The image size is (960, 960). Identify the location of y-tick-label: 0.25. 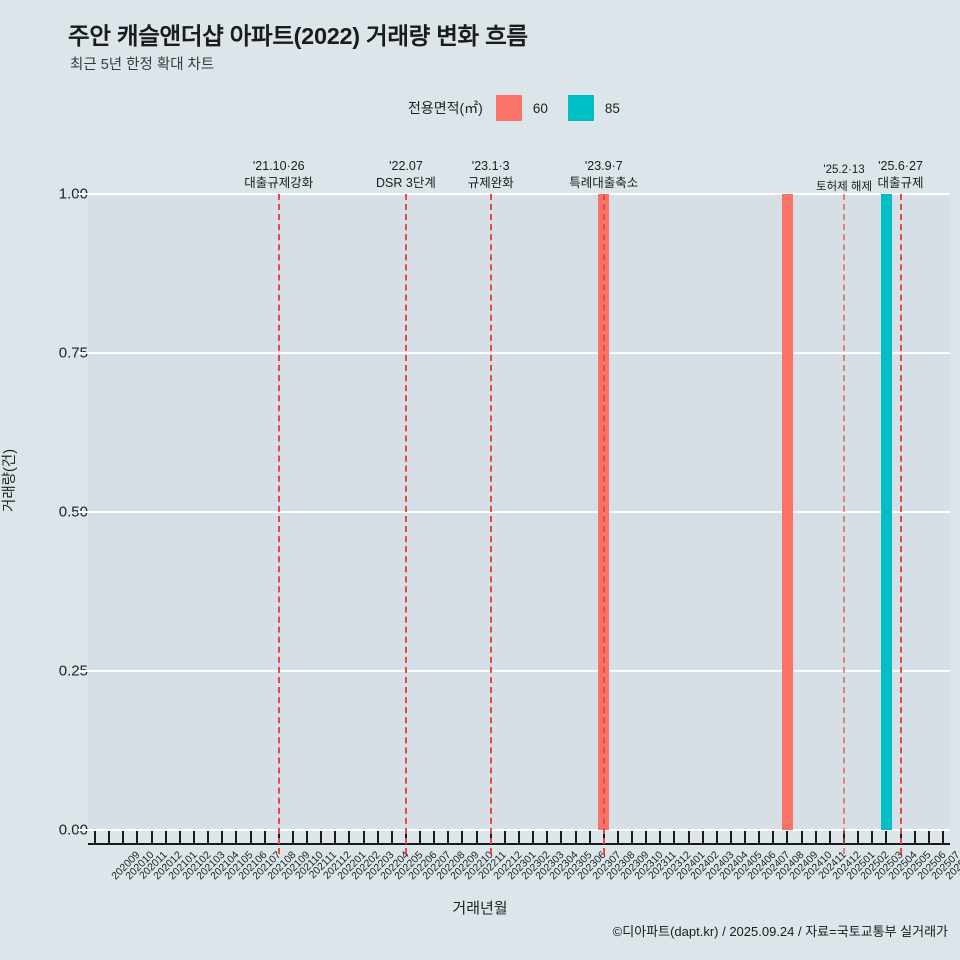
(73, 671).